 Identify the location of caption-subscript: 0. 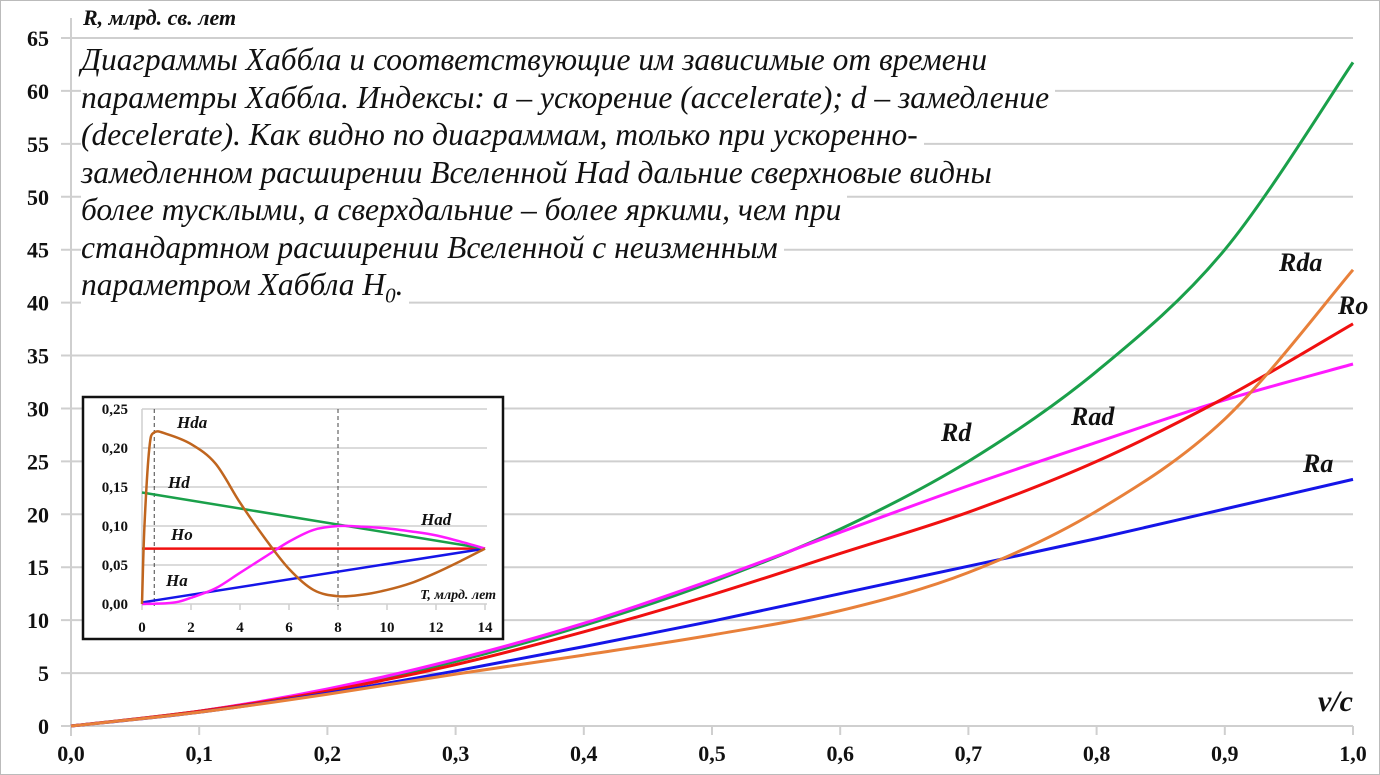
(390, 295).